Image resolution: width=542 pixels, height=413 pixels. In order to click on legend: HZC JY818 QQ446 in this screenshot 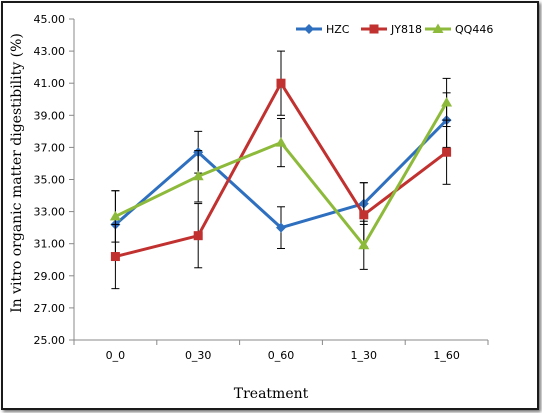, I will do `click(394, 29)`.